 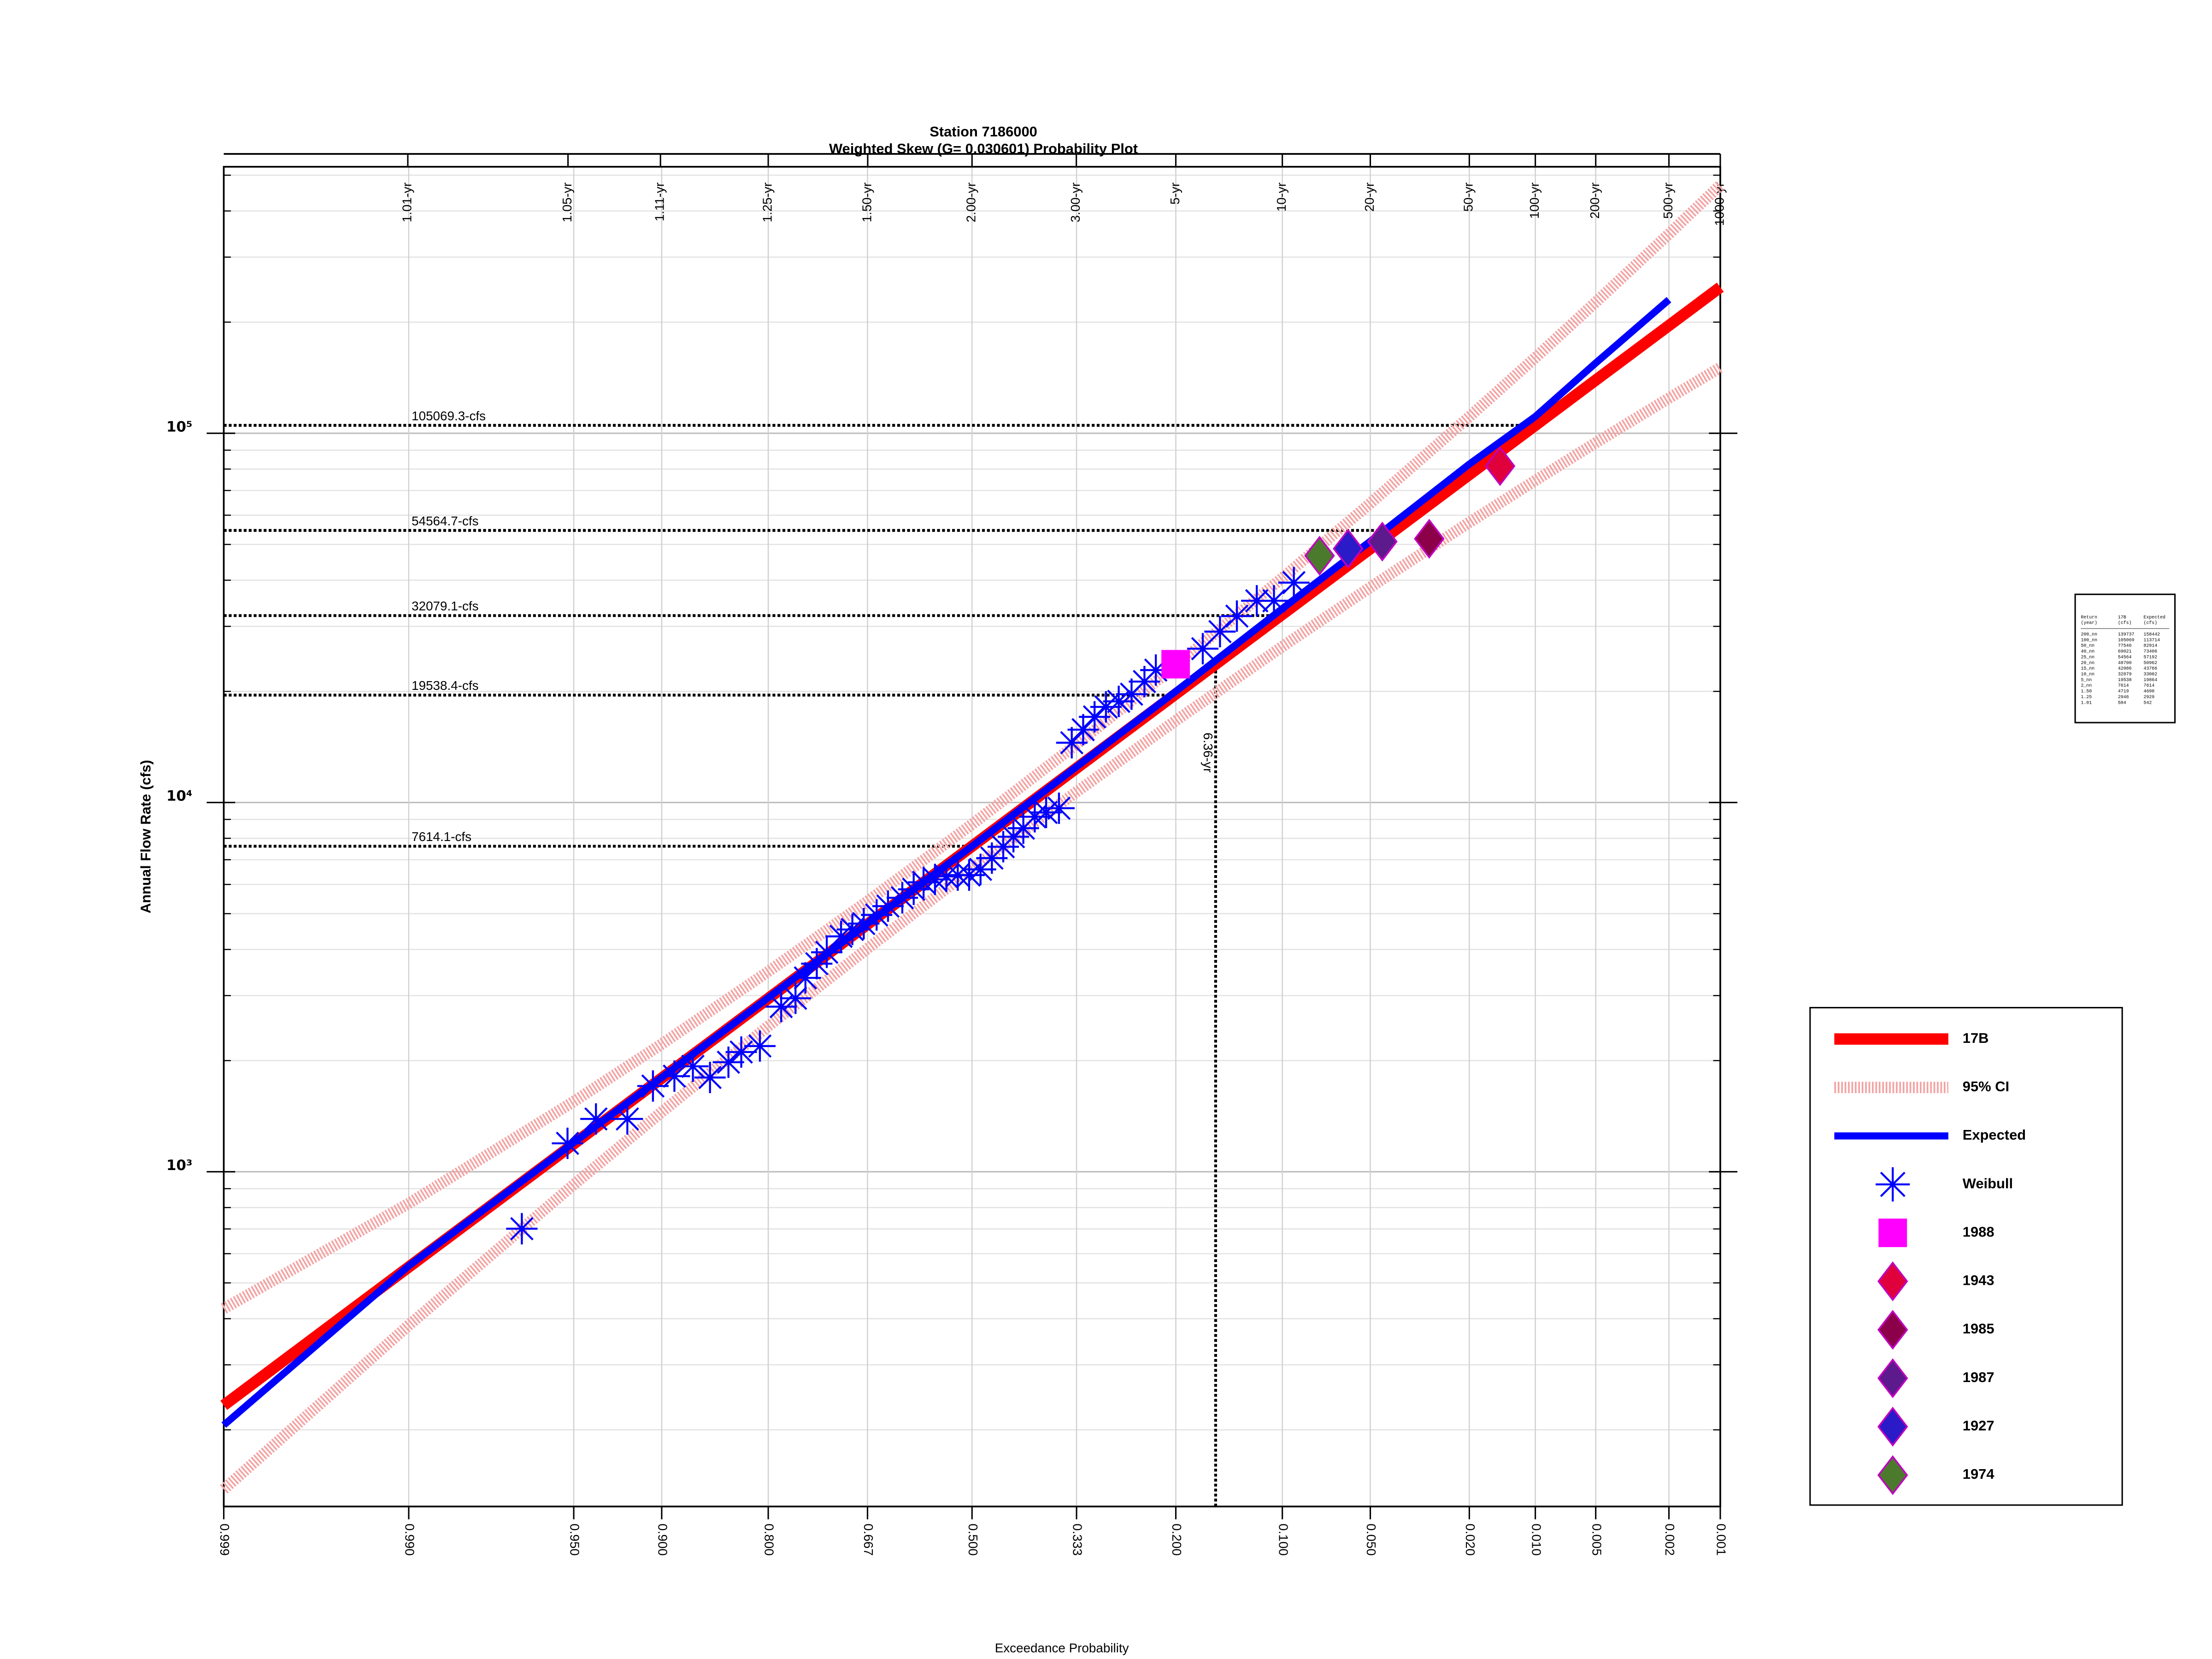 I want to click on x-tick-label: 0.005, so click(x=1596, y=1540).